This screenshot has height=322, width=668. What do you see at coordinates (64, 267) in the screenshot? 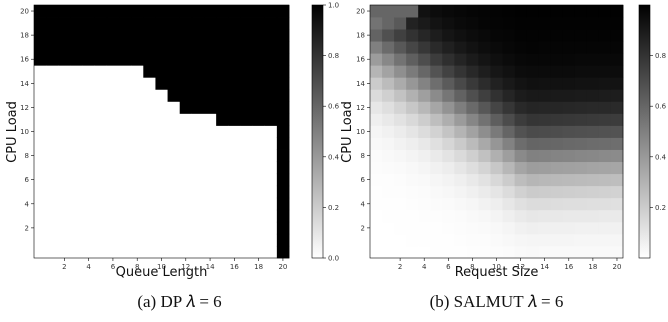
I see `x-tick-label: 2` at bounding box center [64, 267].